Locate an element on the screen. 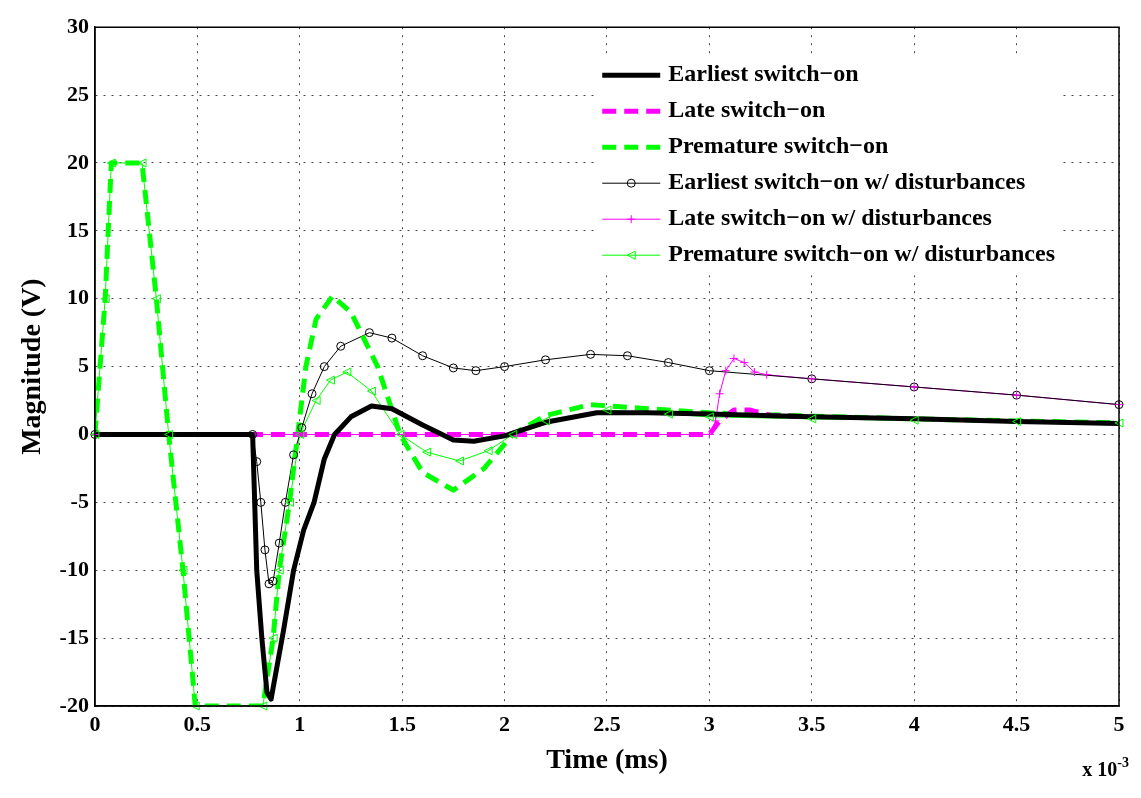 The height and width of the screenshot is (798, 1141). x-tick-label: 3.5 is located at coordinates (812, 723).